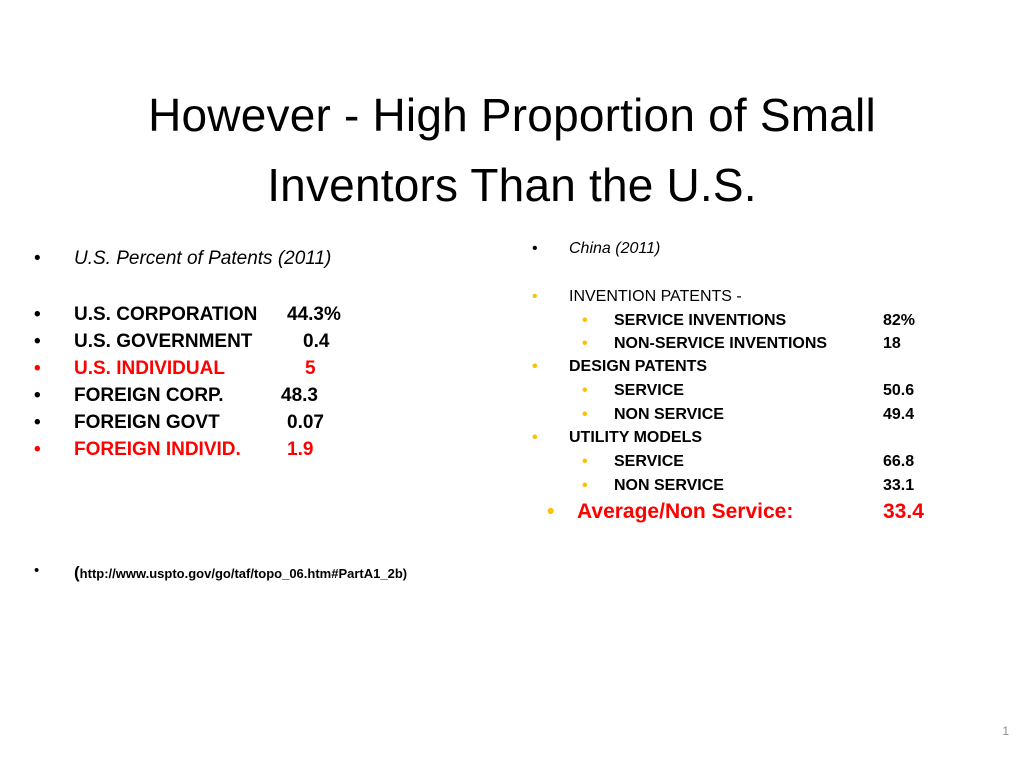  I want to click on slide-title-line-1: However - High Proportion of Small, so click(512, 115).